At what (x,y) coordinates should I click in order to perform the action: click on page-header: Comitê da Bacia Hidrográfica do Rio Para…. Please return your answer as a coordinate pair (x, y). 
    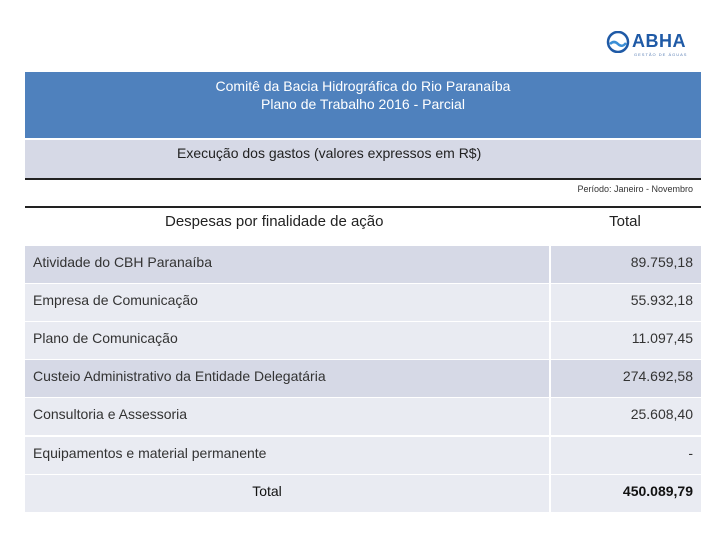
    Looking at the image, I should click on (363, 105).